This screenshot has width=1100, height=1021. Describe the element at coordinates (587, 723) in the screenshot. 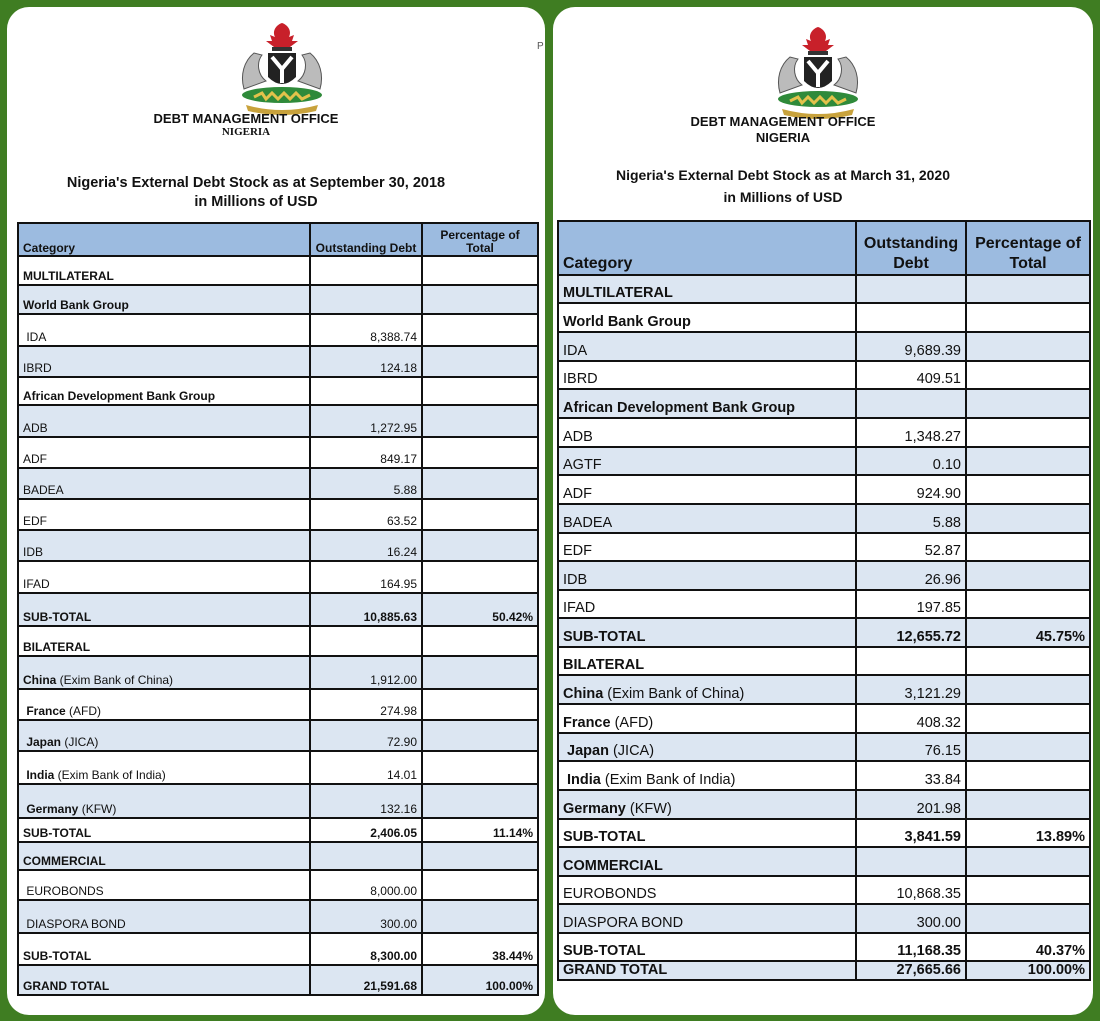

I see `country-label: France` at that location.